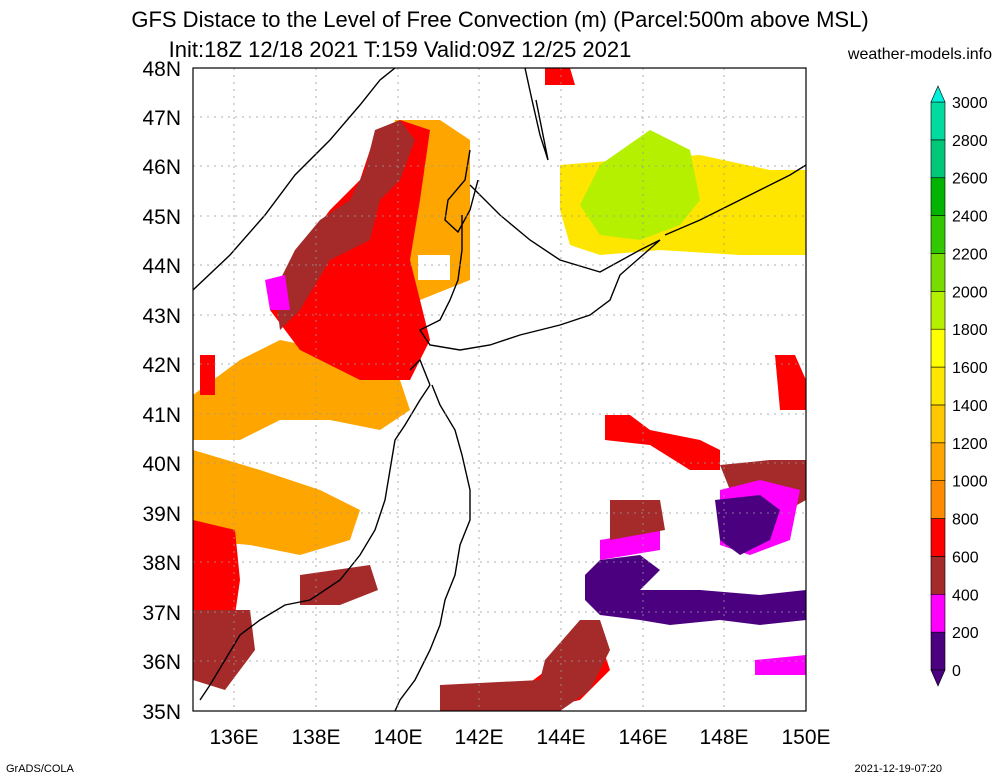 Image resolution: width=1000 pixels, height=779 pixels. Describe the element at coordinates (161, 69) in the screenshot. I see `lat-label: 48N` at that location.